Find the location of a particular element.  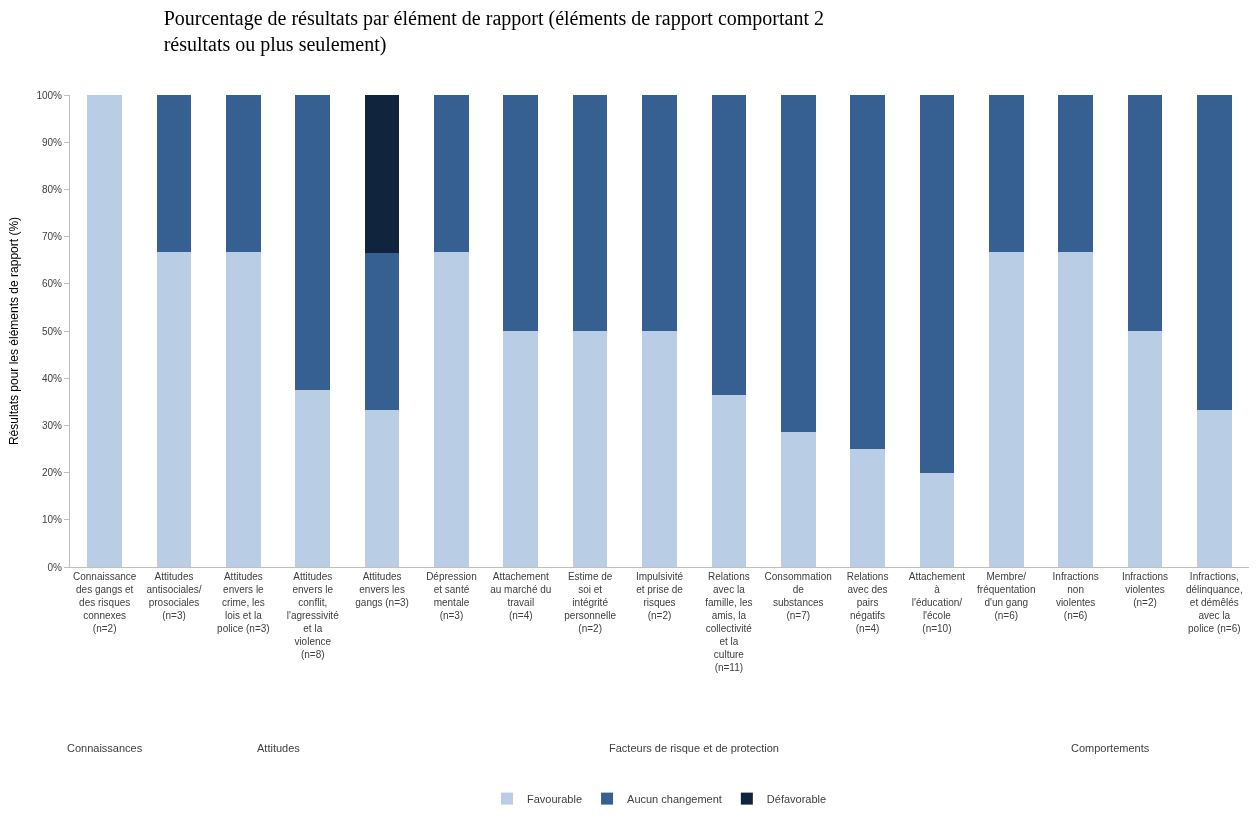

text: Connaissances is located at coordinates (105, 748).